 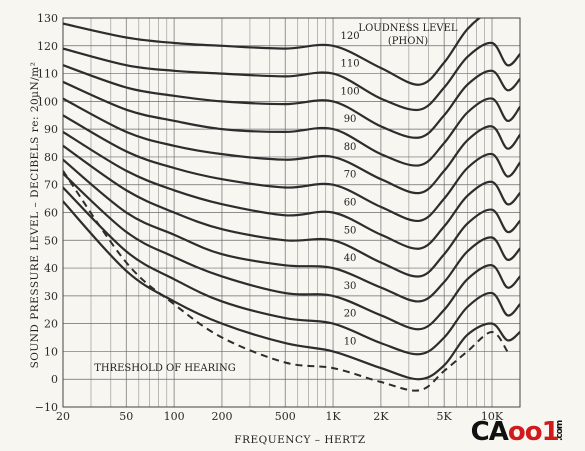 I want to click on y-tick-label: 60, so click(x=51, y=213).